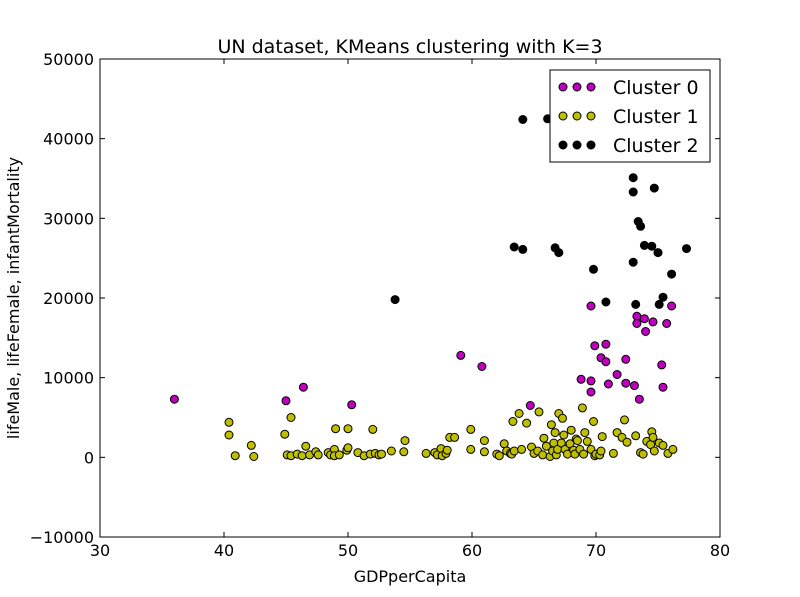  What do you see at coordinates (68, 298) in the screenshot?
I see `y-tick-label: 20000` at bounding box center [68, 298].